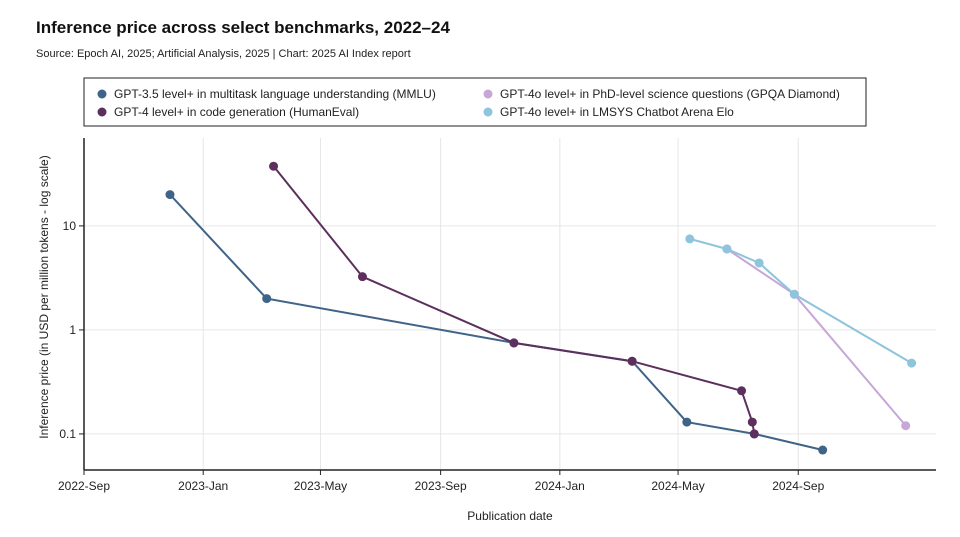 This screenshot has height=537, width=960. Describe the element at coordinates (203, 486) in the screenshot. I see `x-tick-label: 2023-Jan` at that location.